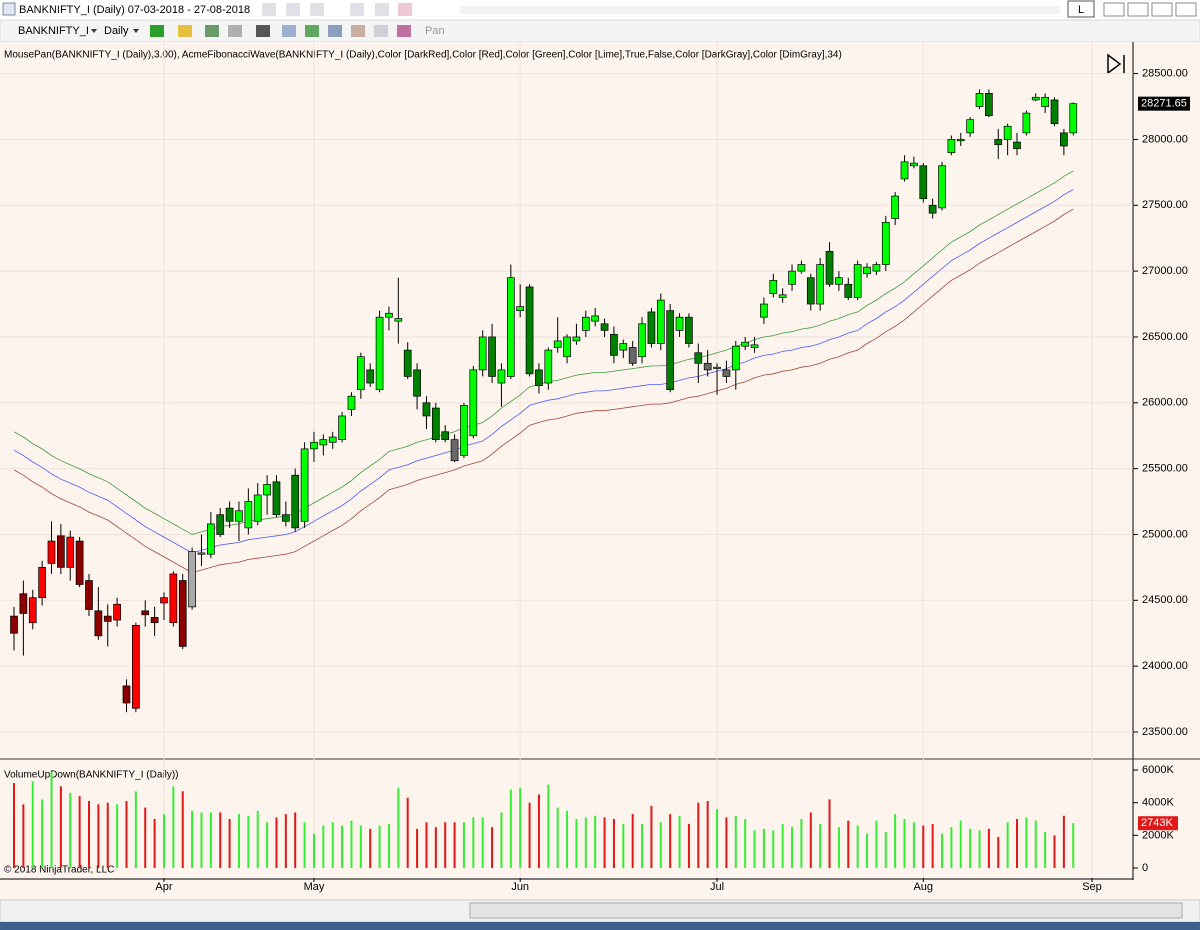 Image resolution: width=1200 pixels, height=930 pixels. I want to click on minimize-button, so click(1114, 9).